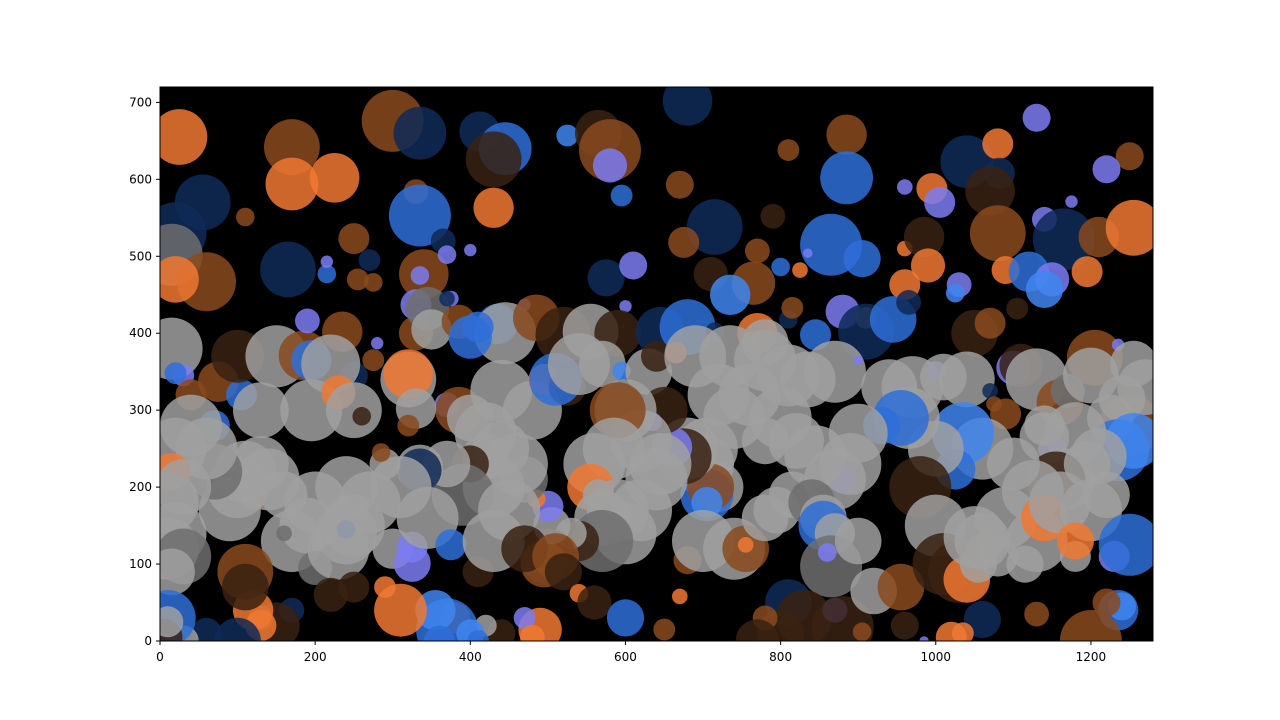 The width and height of the screenshot is (1280, 720). I want to click on x-tick-label: 0, so click(160, 657).